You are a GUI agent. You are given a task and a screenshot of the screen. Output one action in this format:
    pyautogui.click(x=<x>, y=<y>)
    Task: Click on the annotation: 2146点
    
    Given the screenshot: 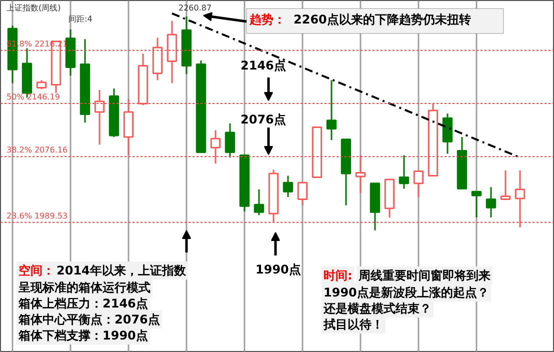 What is the action you would take?
    pyautogui.click(x=263, y=65)
    